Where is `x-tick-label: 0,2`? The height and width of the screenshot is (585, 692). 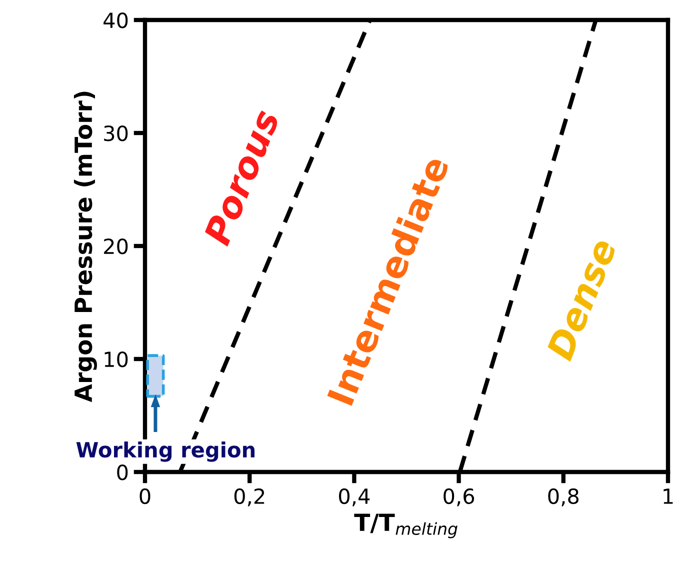
x-tick-label: 0,2 is located at coordinates (249, 497).